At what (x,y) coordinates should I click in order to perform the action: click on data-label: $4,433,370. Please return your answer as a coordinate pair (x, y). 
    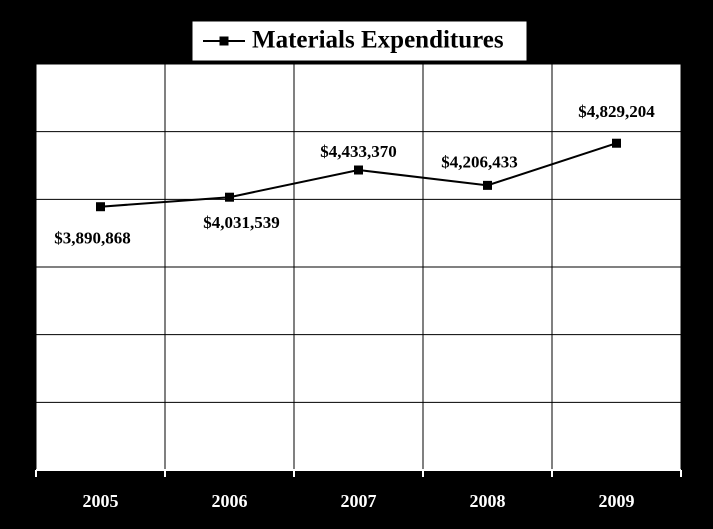
    Looking at the image, I should click on (358, 151).